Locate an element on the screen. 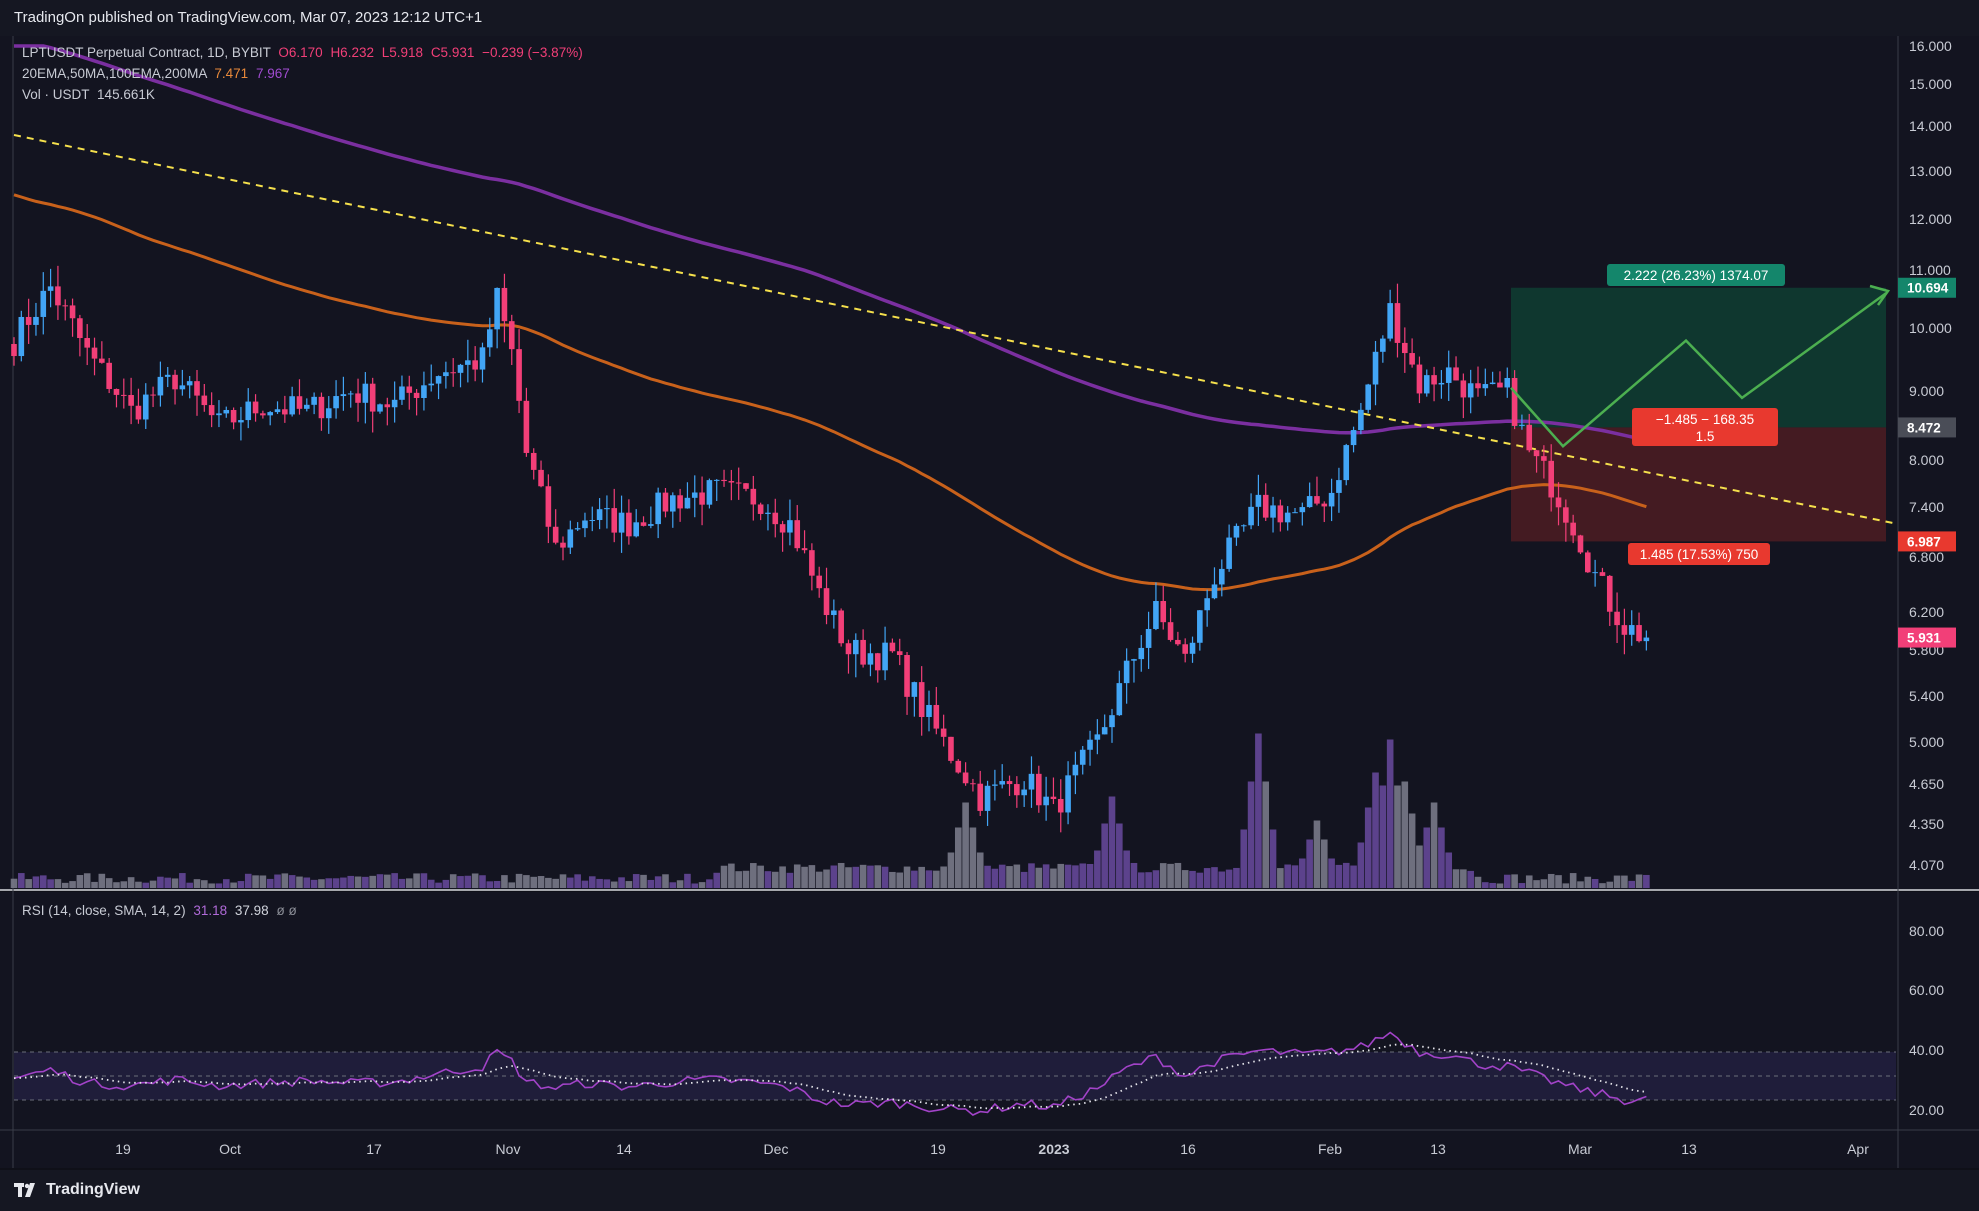 This screenshot has width=1979, height=1211. legend-symbol: LPTUSDT Perpetual Contract, 1D, BYBIT is located at coordinates (146, 52).